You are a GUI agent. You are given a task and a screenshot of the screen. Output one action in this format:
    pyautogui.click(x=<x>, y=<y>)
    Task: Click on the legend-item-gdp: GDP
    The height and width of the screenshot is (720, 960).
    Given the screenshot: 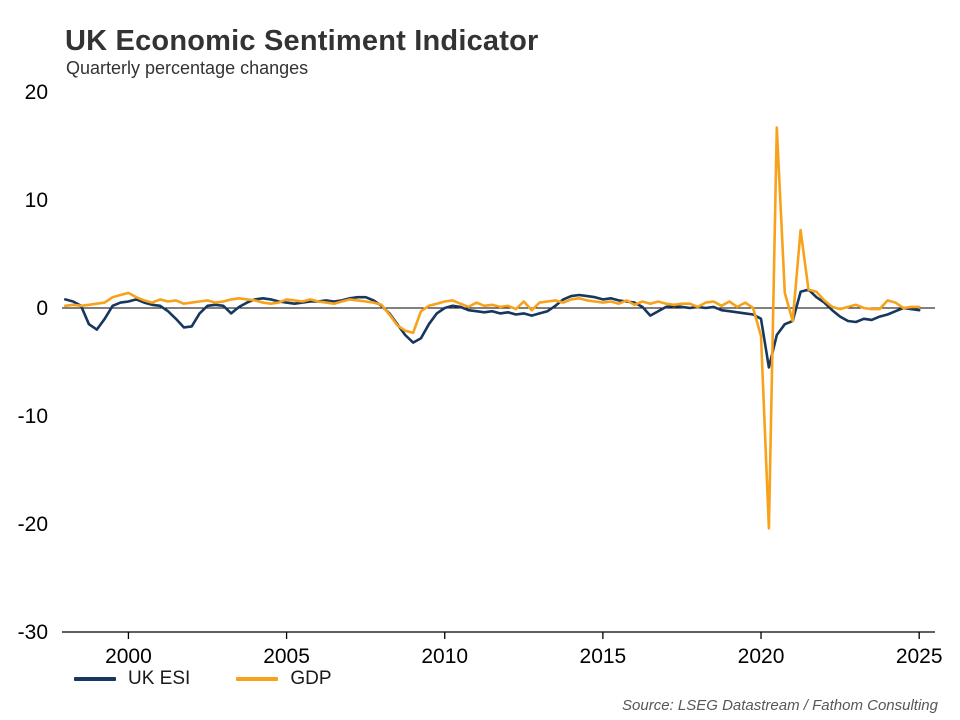 What is the action you would take?
    pyautogui.click(x=284, y=679)
    